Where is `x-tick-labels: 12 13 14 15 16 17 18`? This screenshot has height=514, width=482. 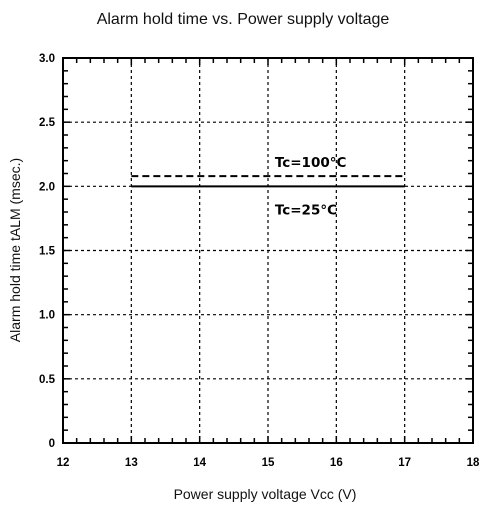 x-tick-labels: 12 13 14 15 16 17 18 is located at coordinates (268, 463).